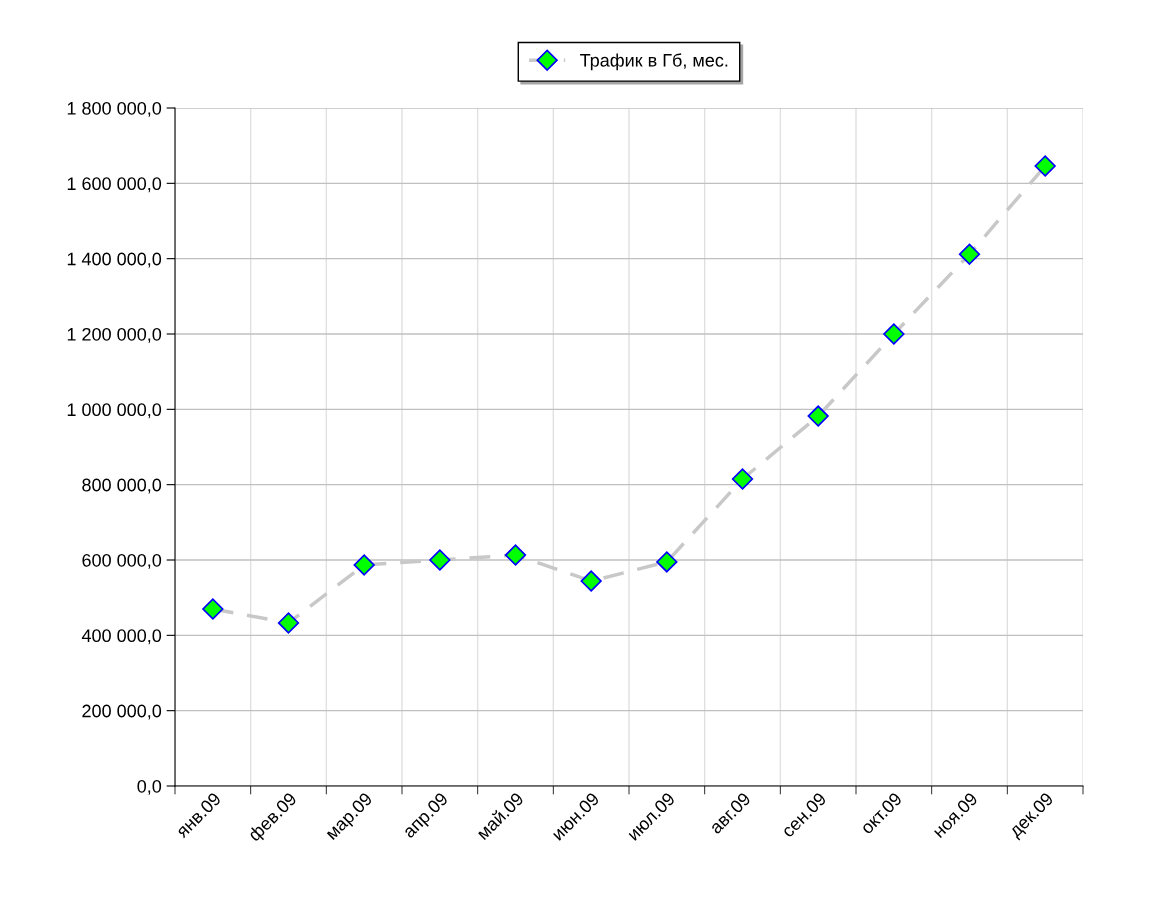 The height and width of the screenshot is (900, 1171). I want to click on legend-label: Трафик в Гб, мес., so click(654, 62).